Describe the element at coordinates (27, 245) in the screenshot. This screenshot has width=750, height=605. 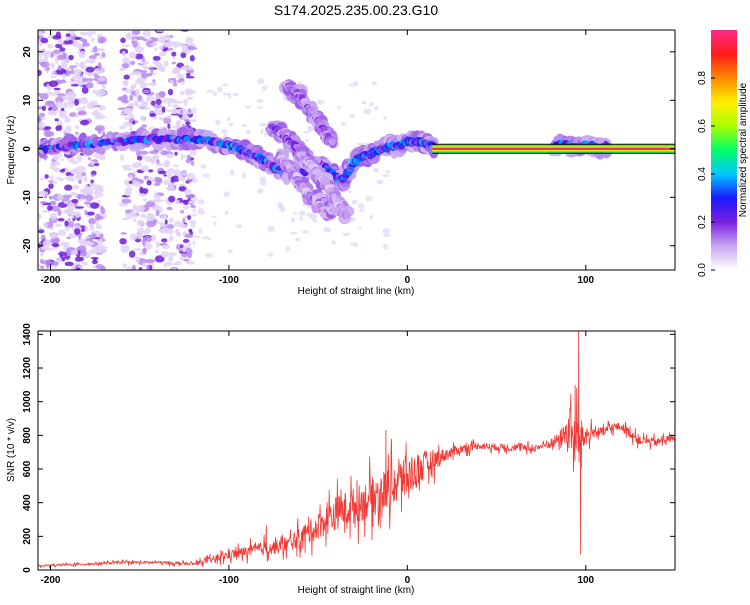
I see `y-tick-label: -20` at that location.